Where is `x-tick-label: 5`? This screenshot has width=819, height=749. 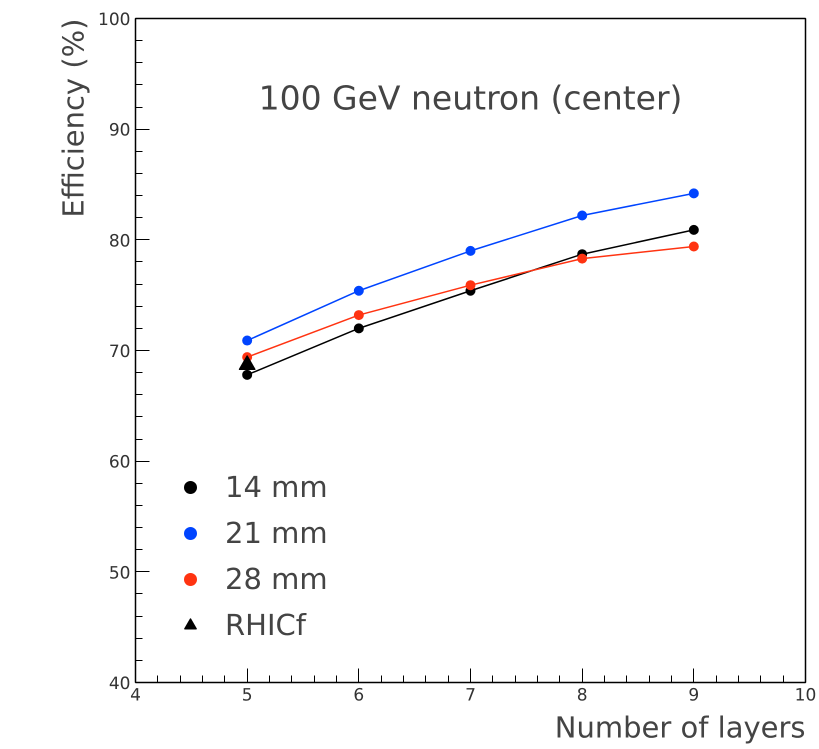
x-tick-label: 5 is located at coordinates (247, 696).